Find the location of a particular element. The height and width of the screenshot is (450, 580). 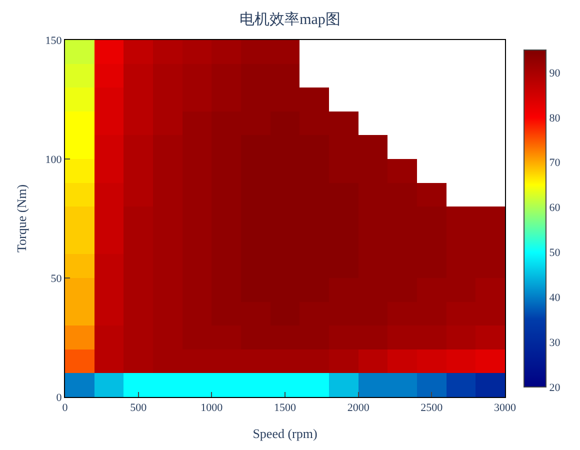

y-tick-label: 0 is located at coordinates (59, 398).